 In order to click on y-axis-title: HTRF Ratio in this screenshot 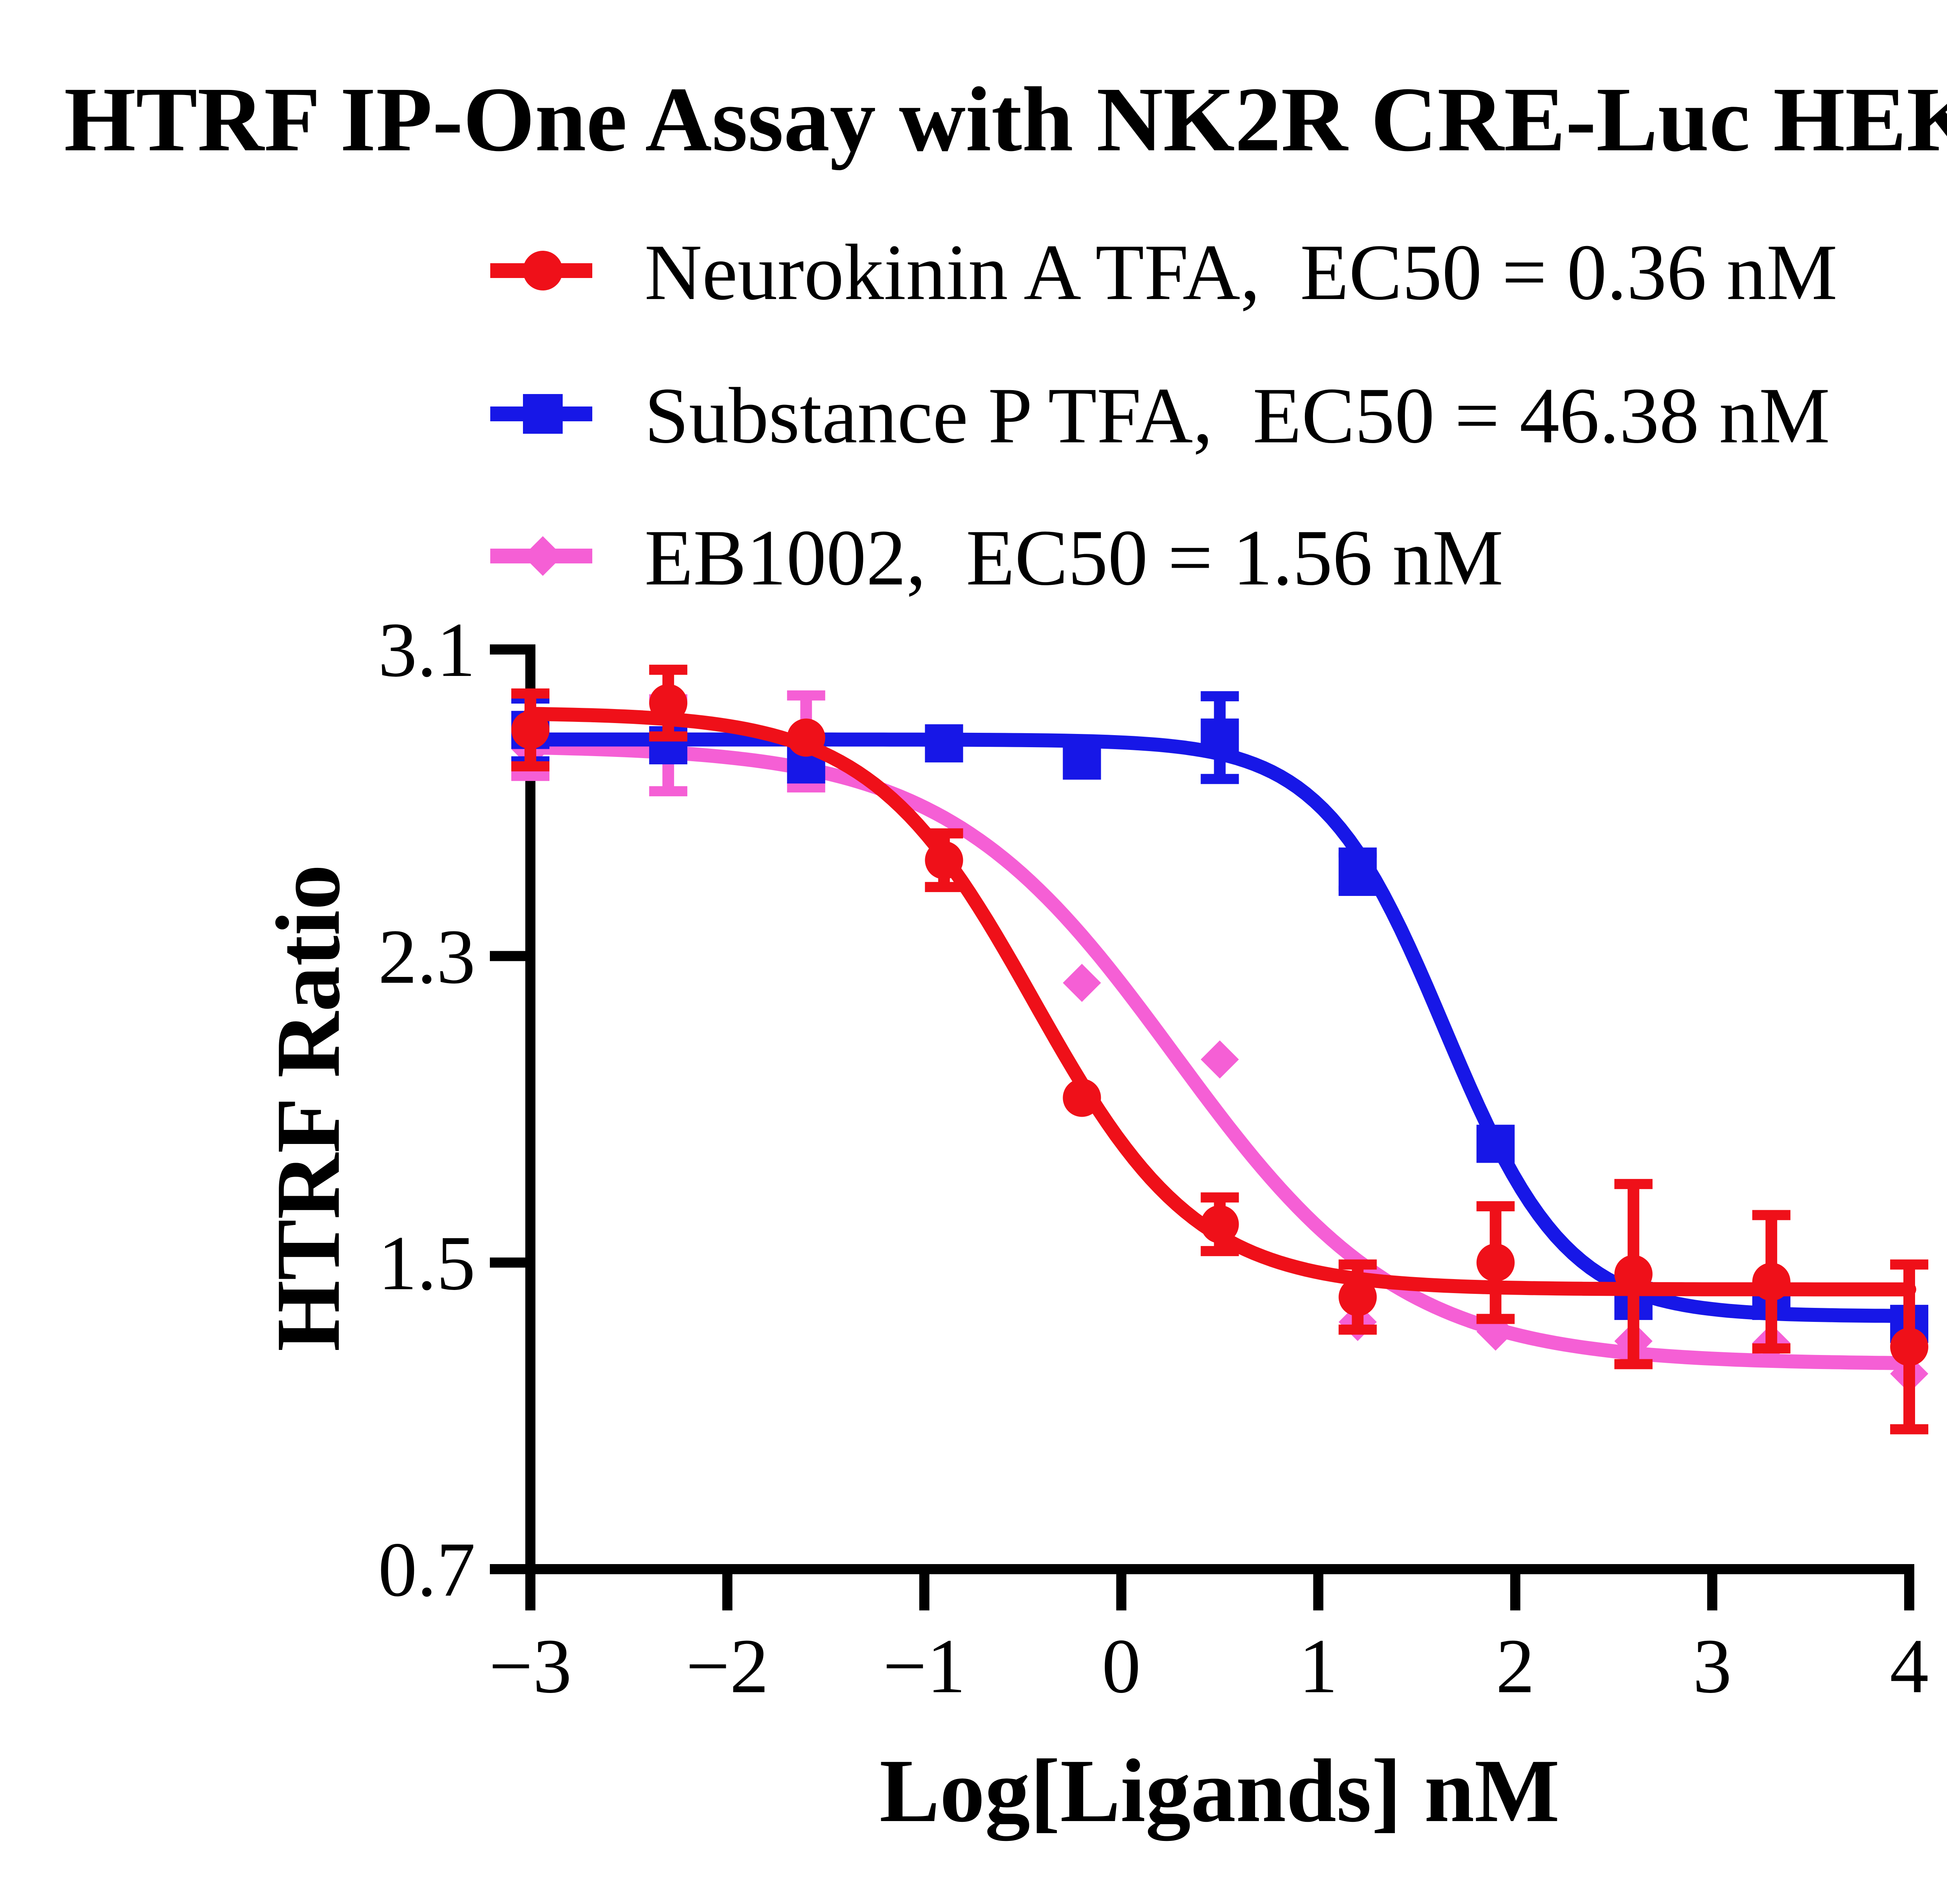, I will do `click(308, 1108)`.